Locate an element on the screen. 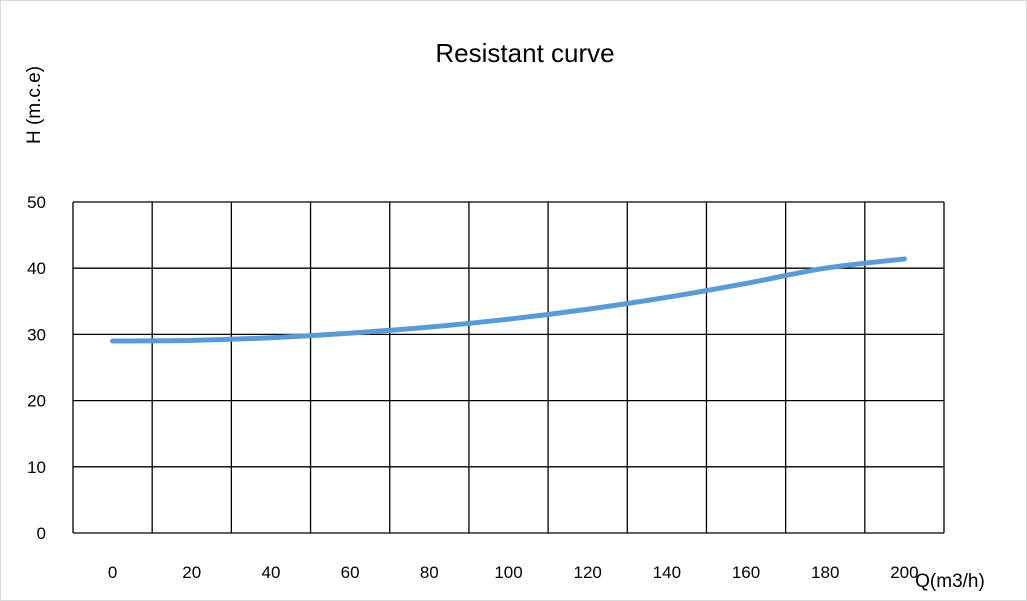  x-tick-label: 160 is located at coordinates (746, 572).